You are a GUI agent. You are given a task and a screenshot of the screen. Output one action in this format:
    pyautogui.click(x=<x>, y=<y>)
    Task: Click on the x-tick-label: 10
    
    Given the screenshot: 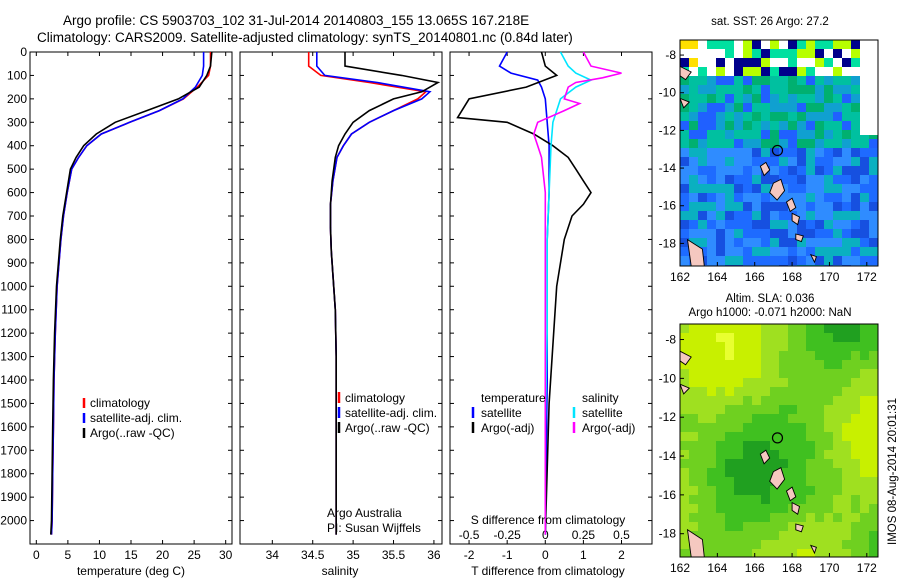 What is the action you would take?
    pyautogui.click(x=100, y=555)
    